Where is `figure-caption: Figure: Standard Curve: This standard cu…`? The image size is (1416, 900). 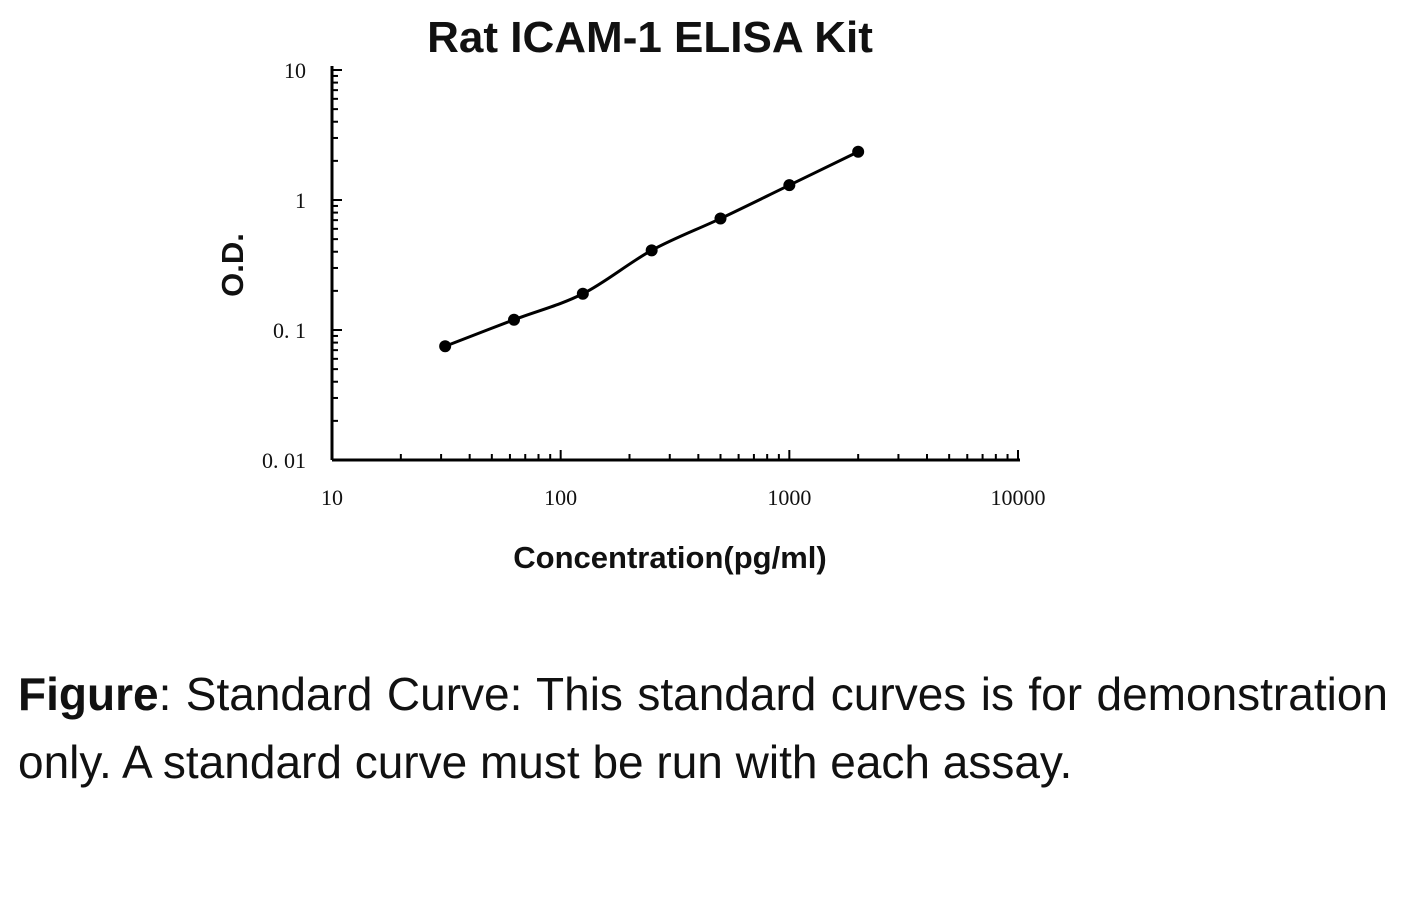
figure-caption: Figure: Standard Curve: This standard cu… is located at coordinates (703, 728).